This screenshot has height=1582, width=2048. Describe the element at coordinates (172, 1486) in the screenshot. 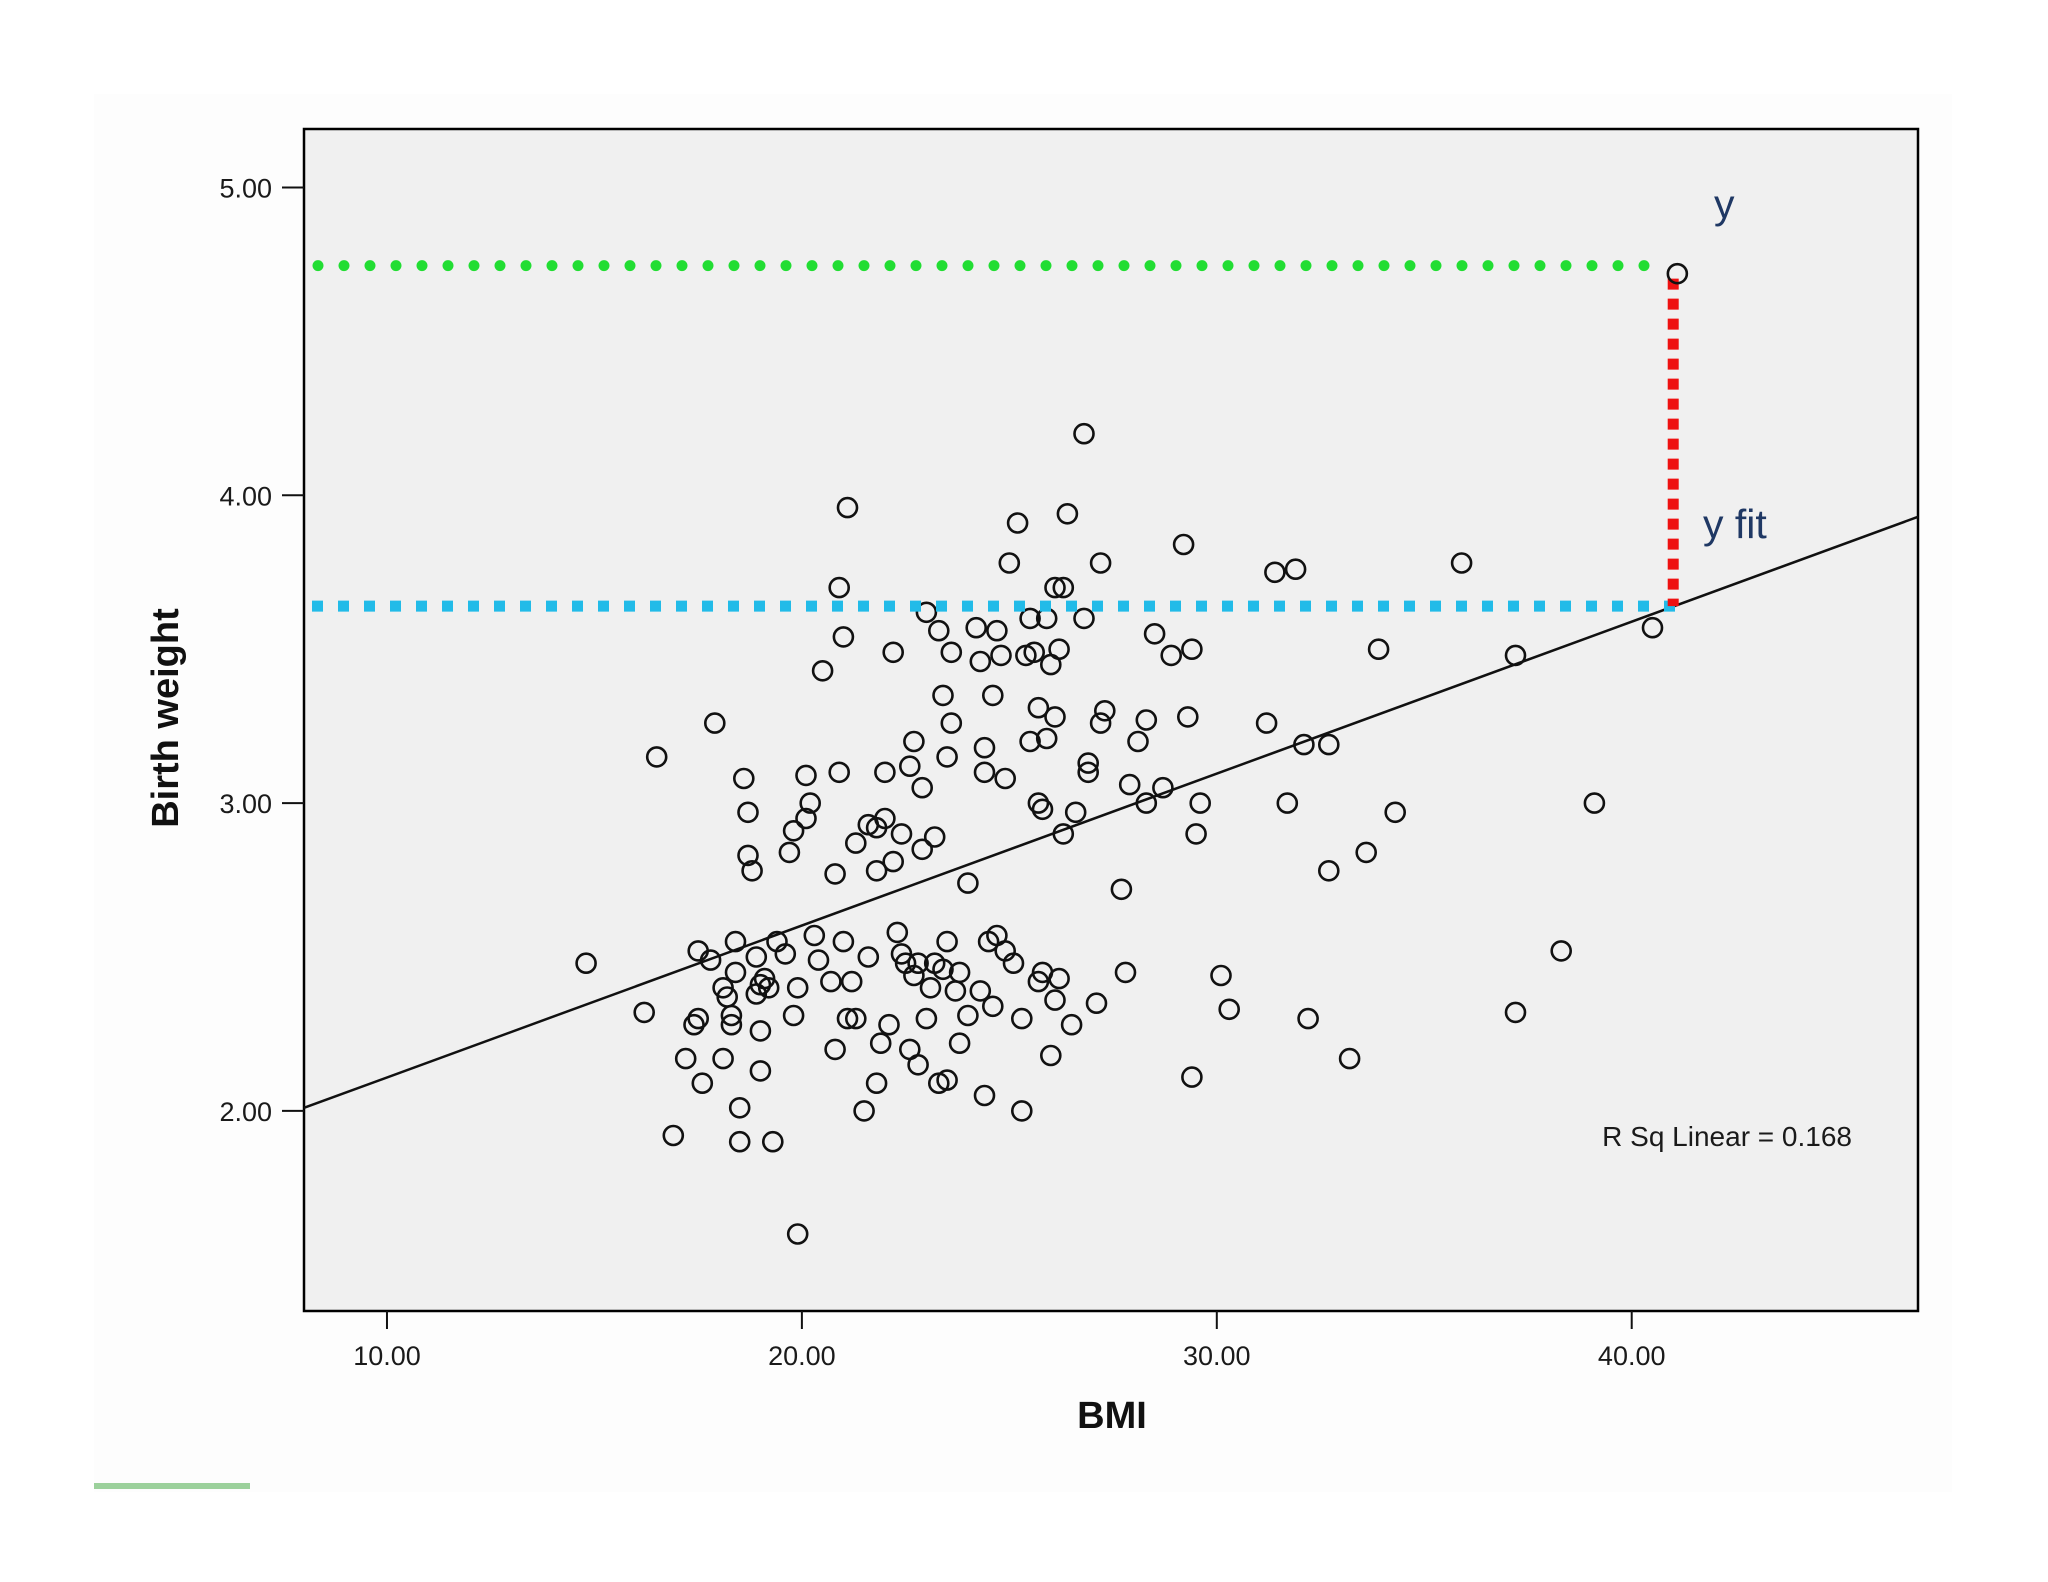

I see `slide-accent-bar` at that location.